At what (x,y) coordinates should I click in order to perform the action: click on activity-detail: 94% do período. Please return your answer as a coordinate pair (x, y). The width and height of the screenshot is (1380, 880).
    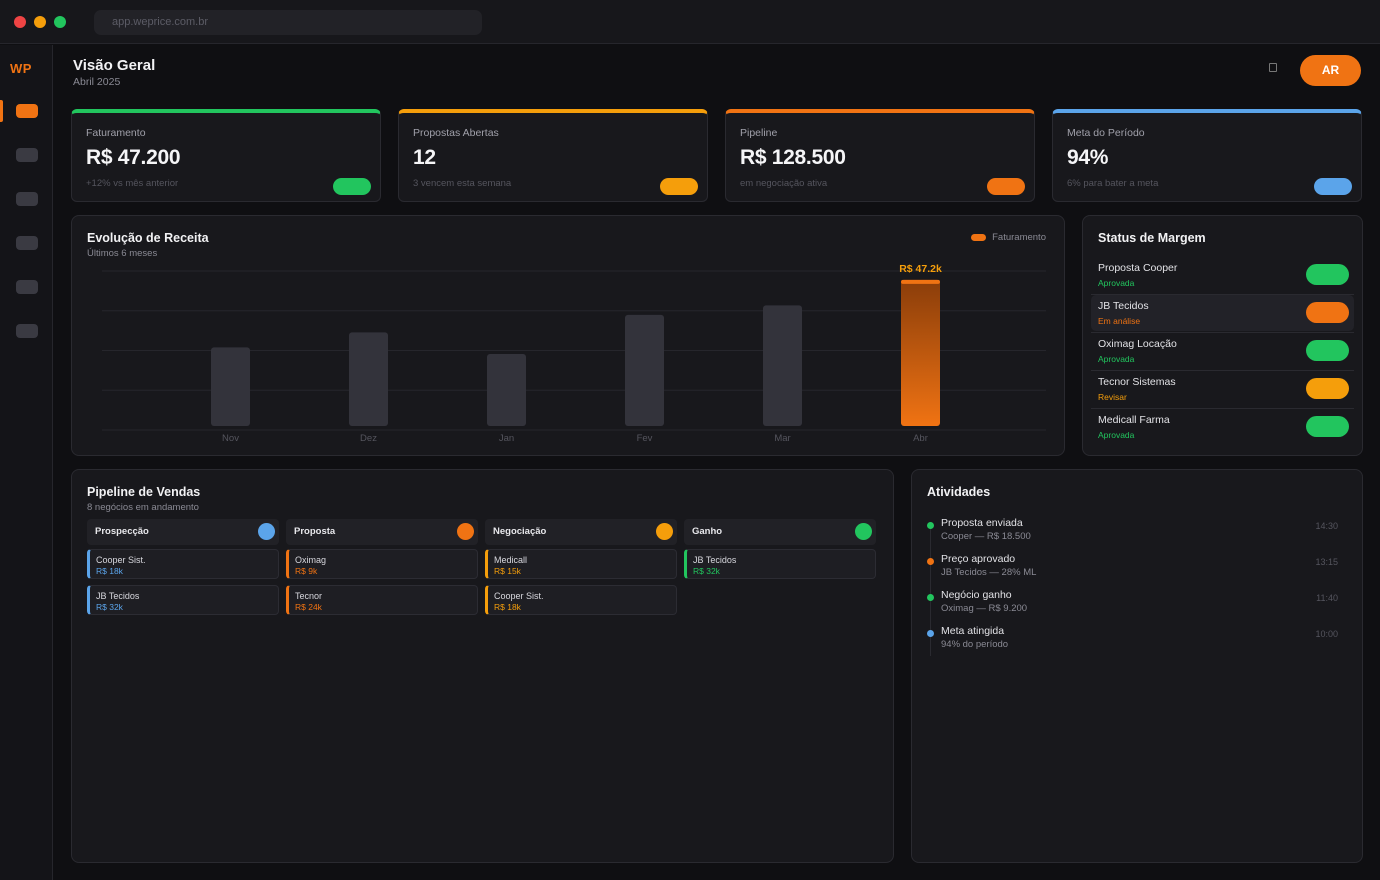
    Looking at the image, I should click on (975, 644).